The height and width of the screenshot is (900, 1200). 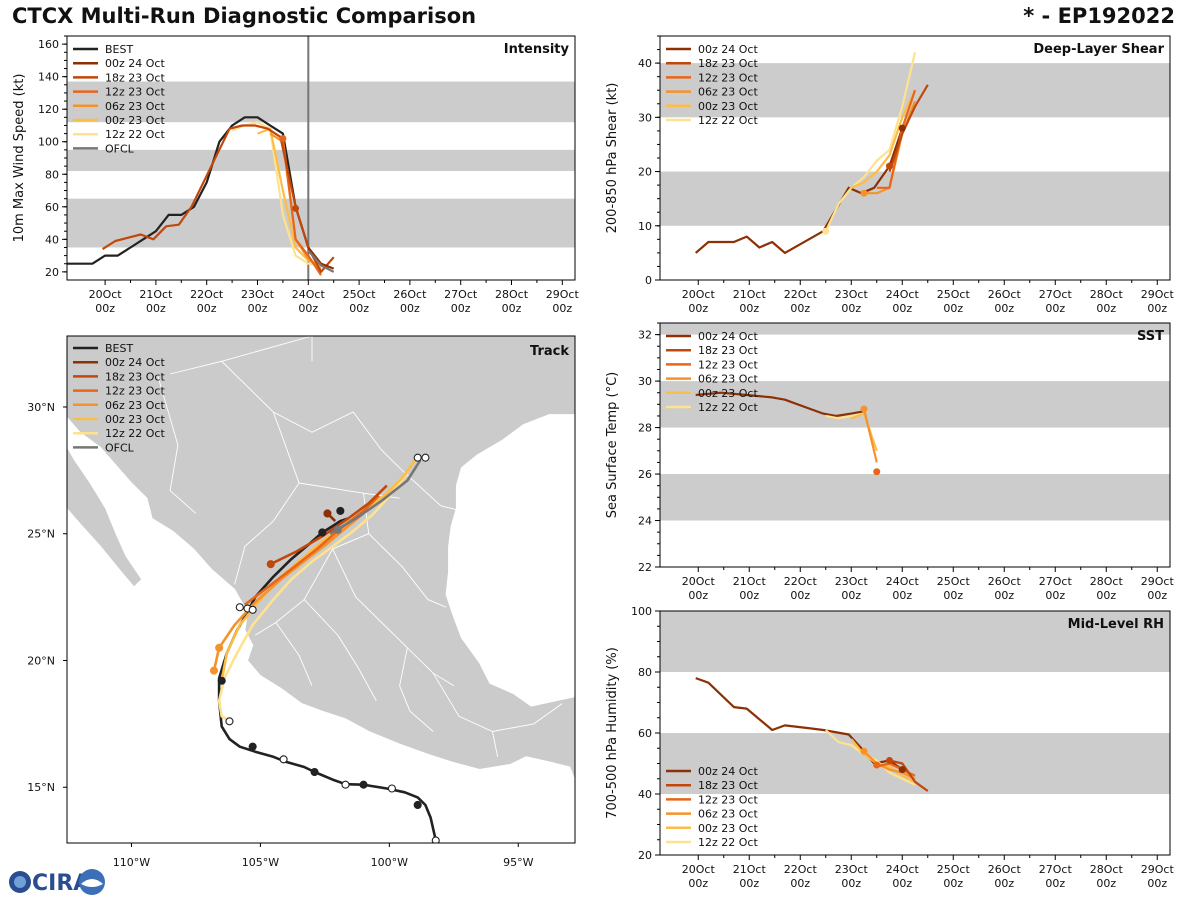 What do you see at coordinates (375, 497) in the screenshot?
I see `track-line` at bounding box center [375, 497].